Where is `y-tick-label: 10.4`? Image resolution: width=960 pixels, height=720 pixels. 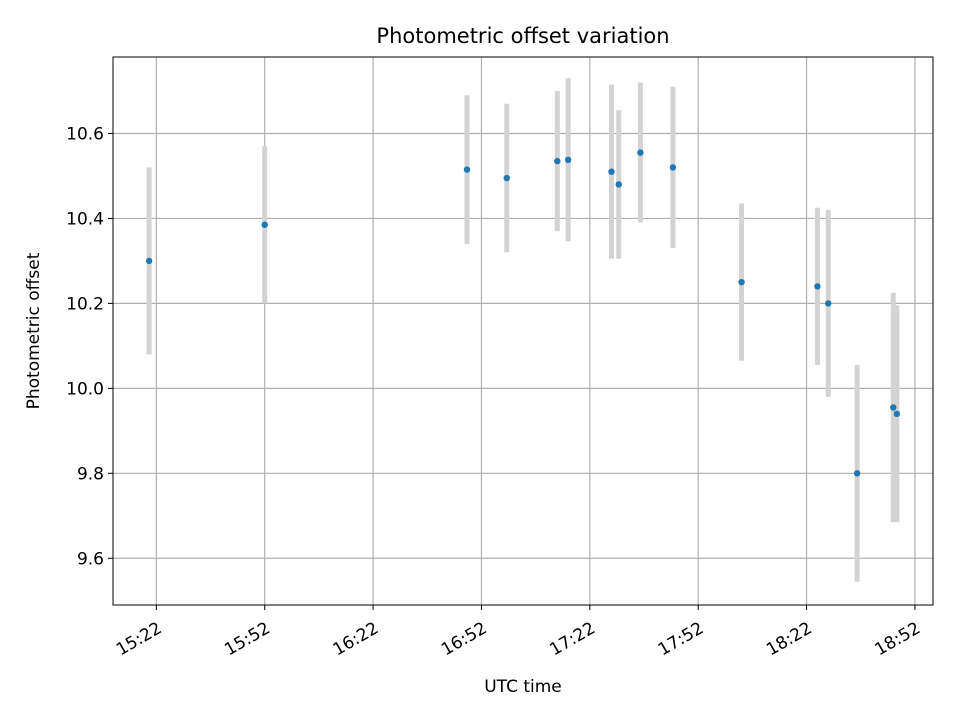 y-tick-label: 10.4 is located at coordinates (85, 219).